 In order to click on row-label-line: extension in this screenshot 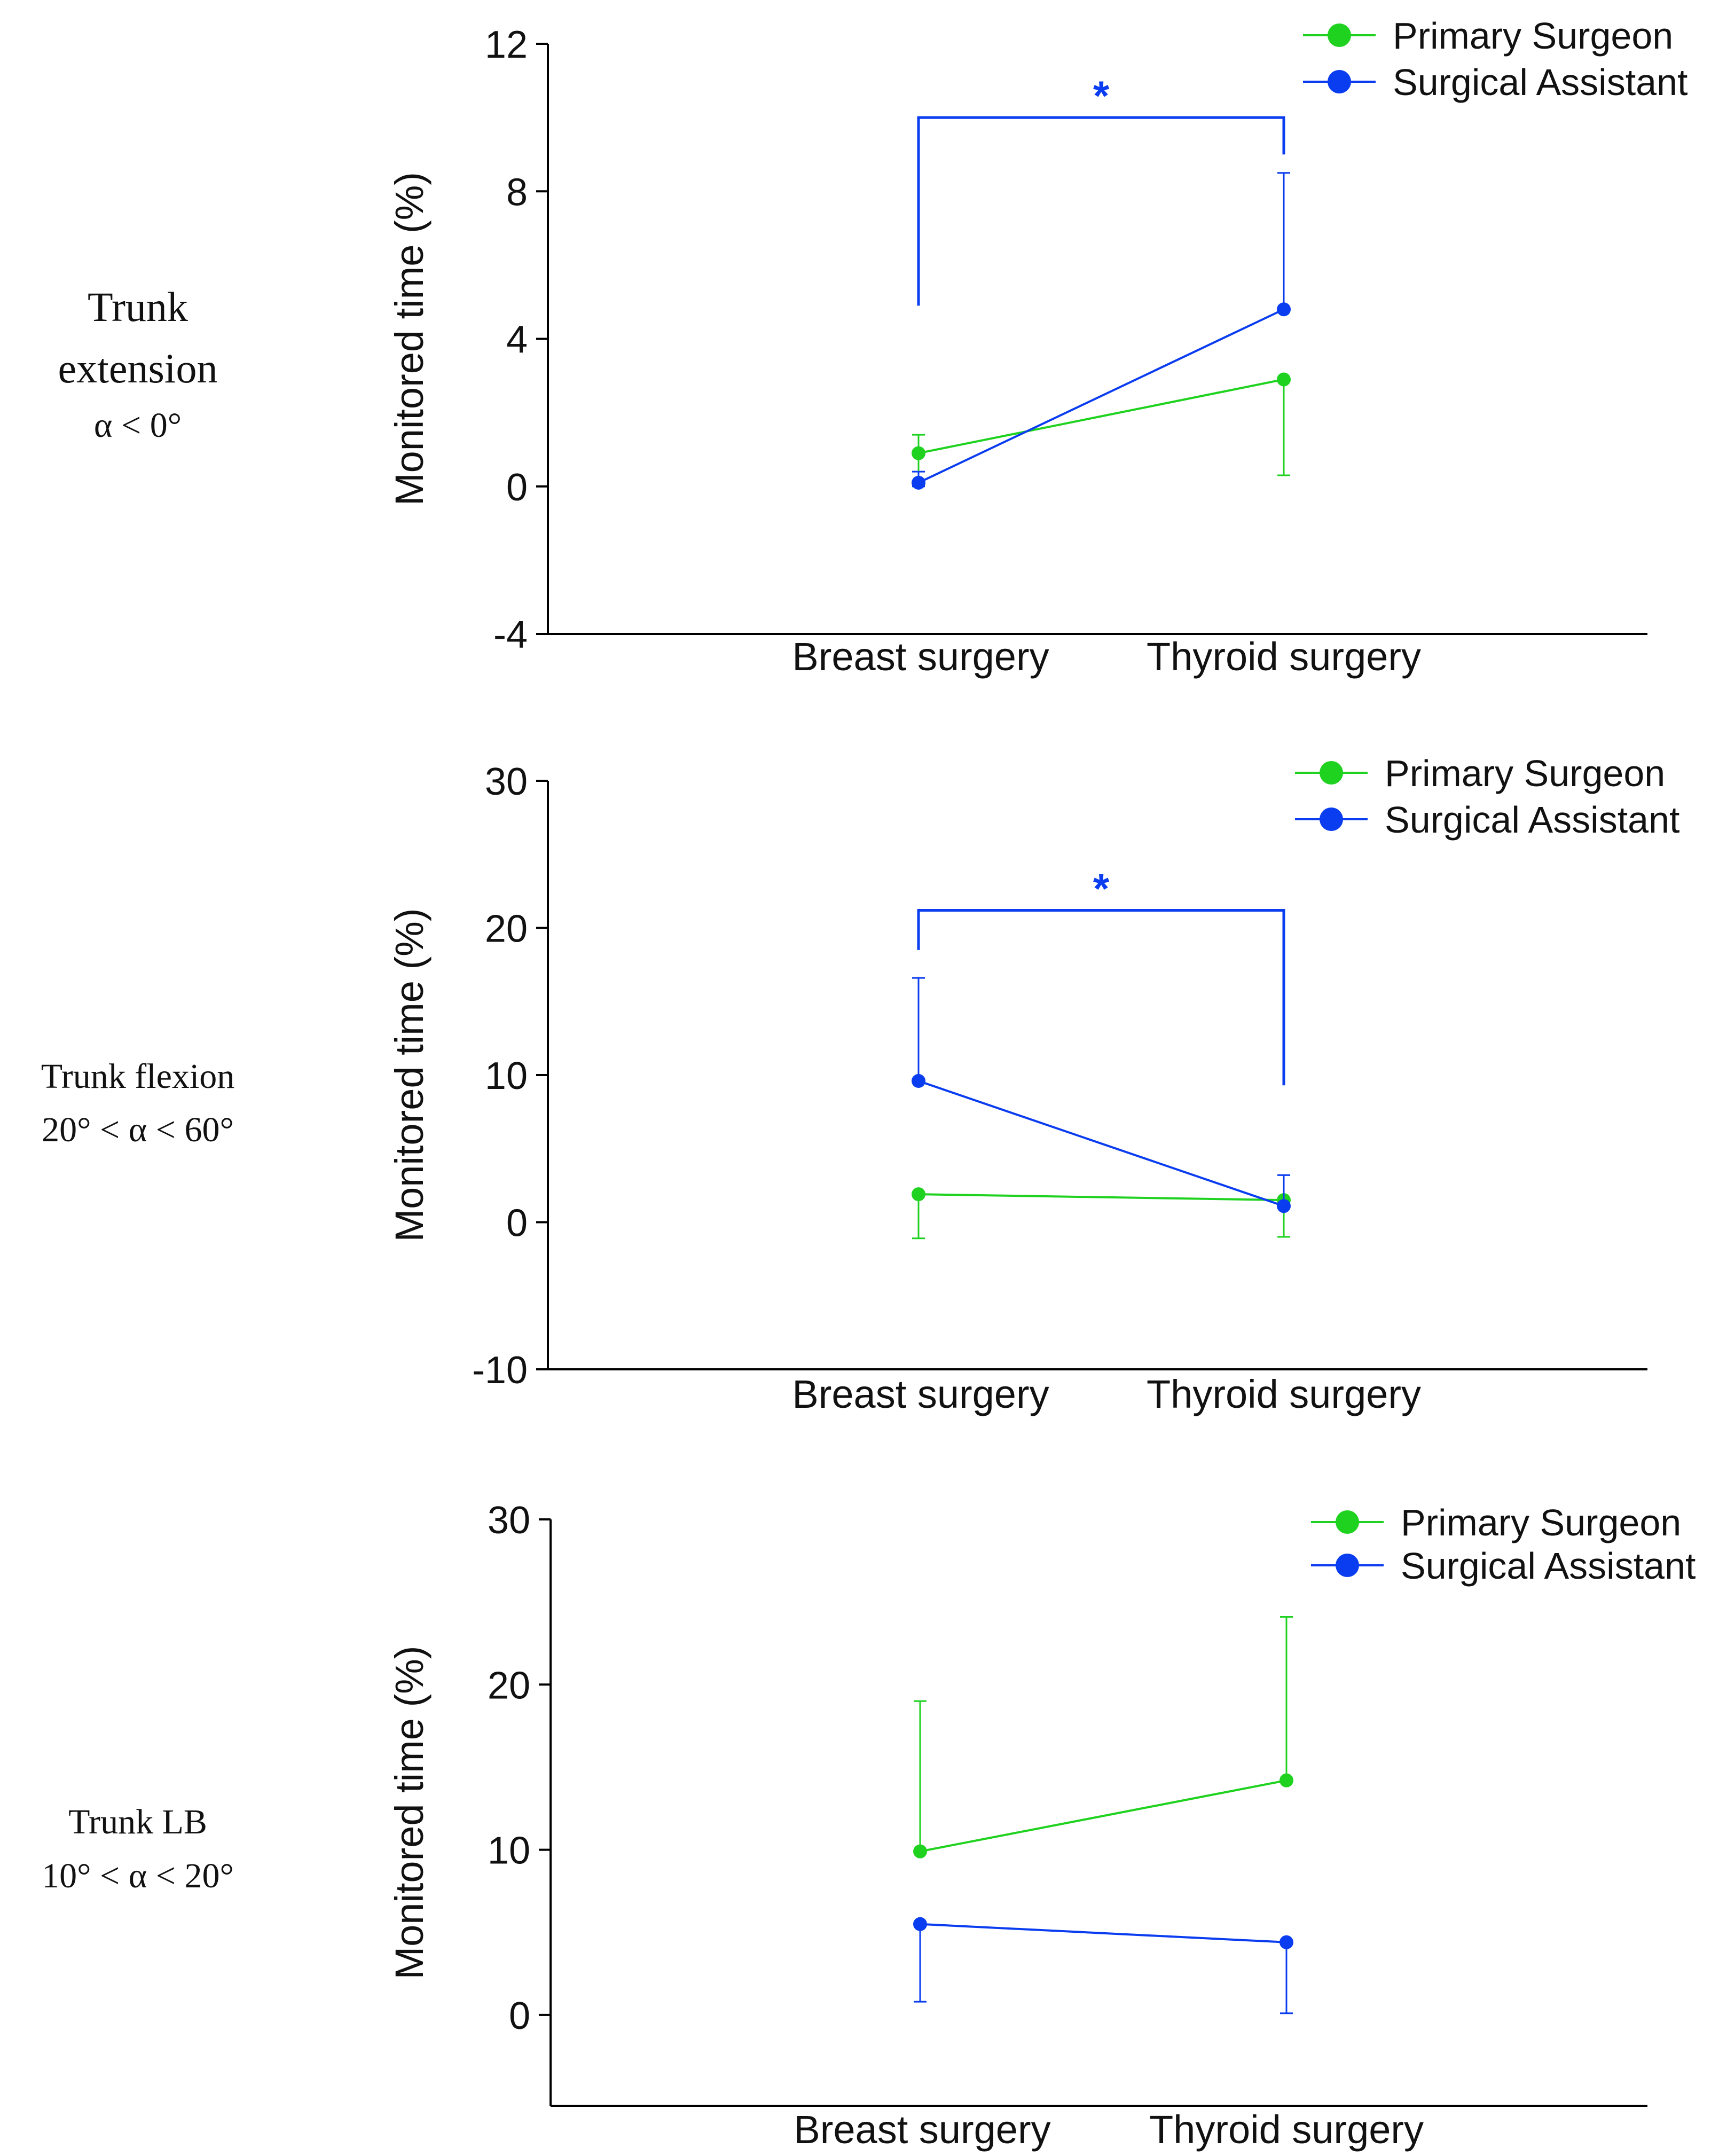, I will do `click(138, 368)`.